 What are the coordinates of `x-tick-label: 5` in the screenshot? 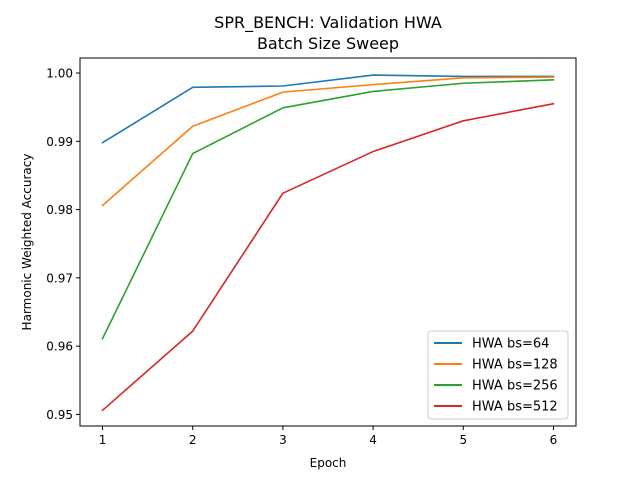 It's located at (463, 440).